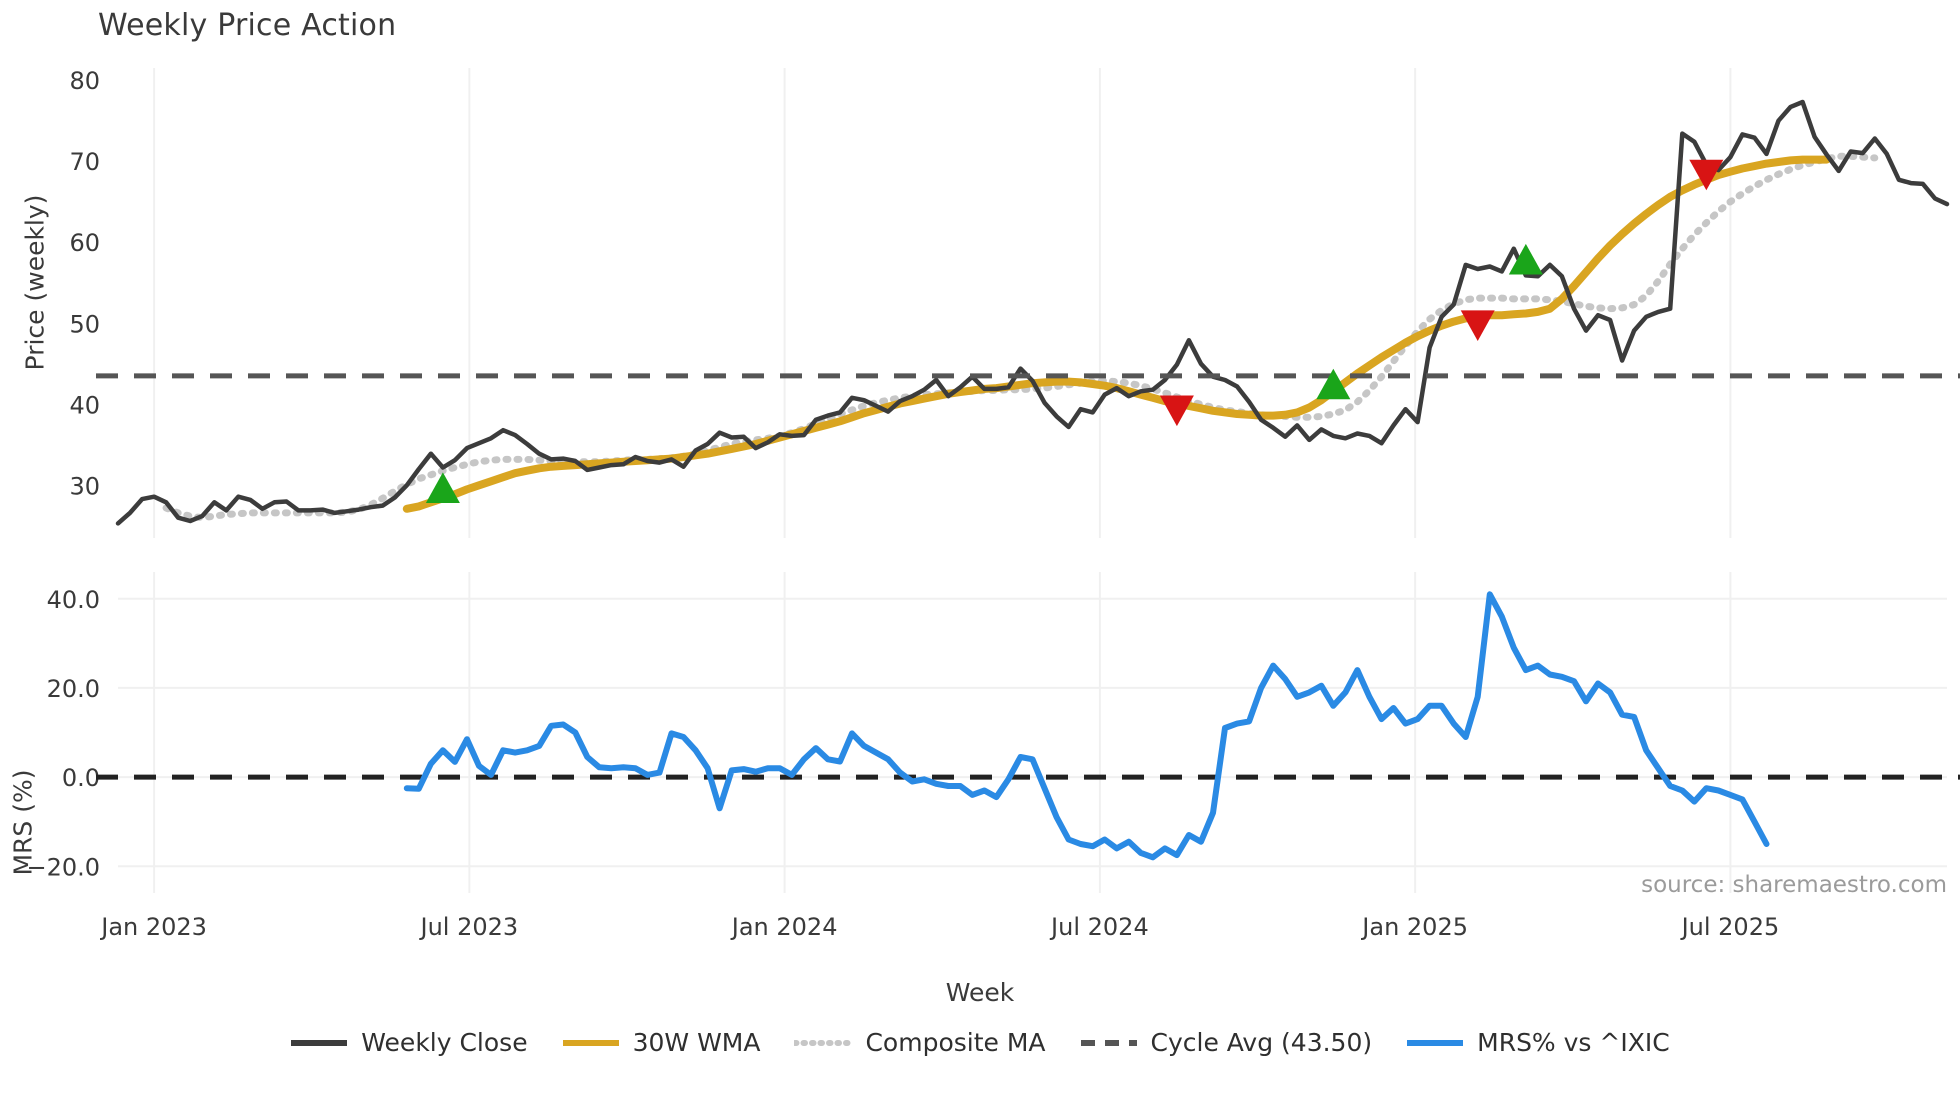  Describe the element at coordinates (84, 486) in the screenshot. I see `y-tick-price-30: 30` at that location.